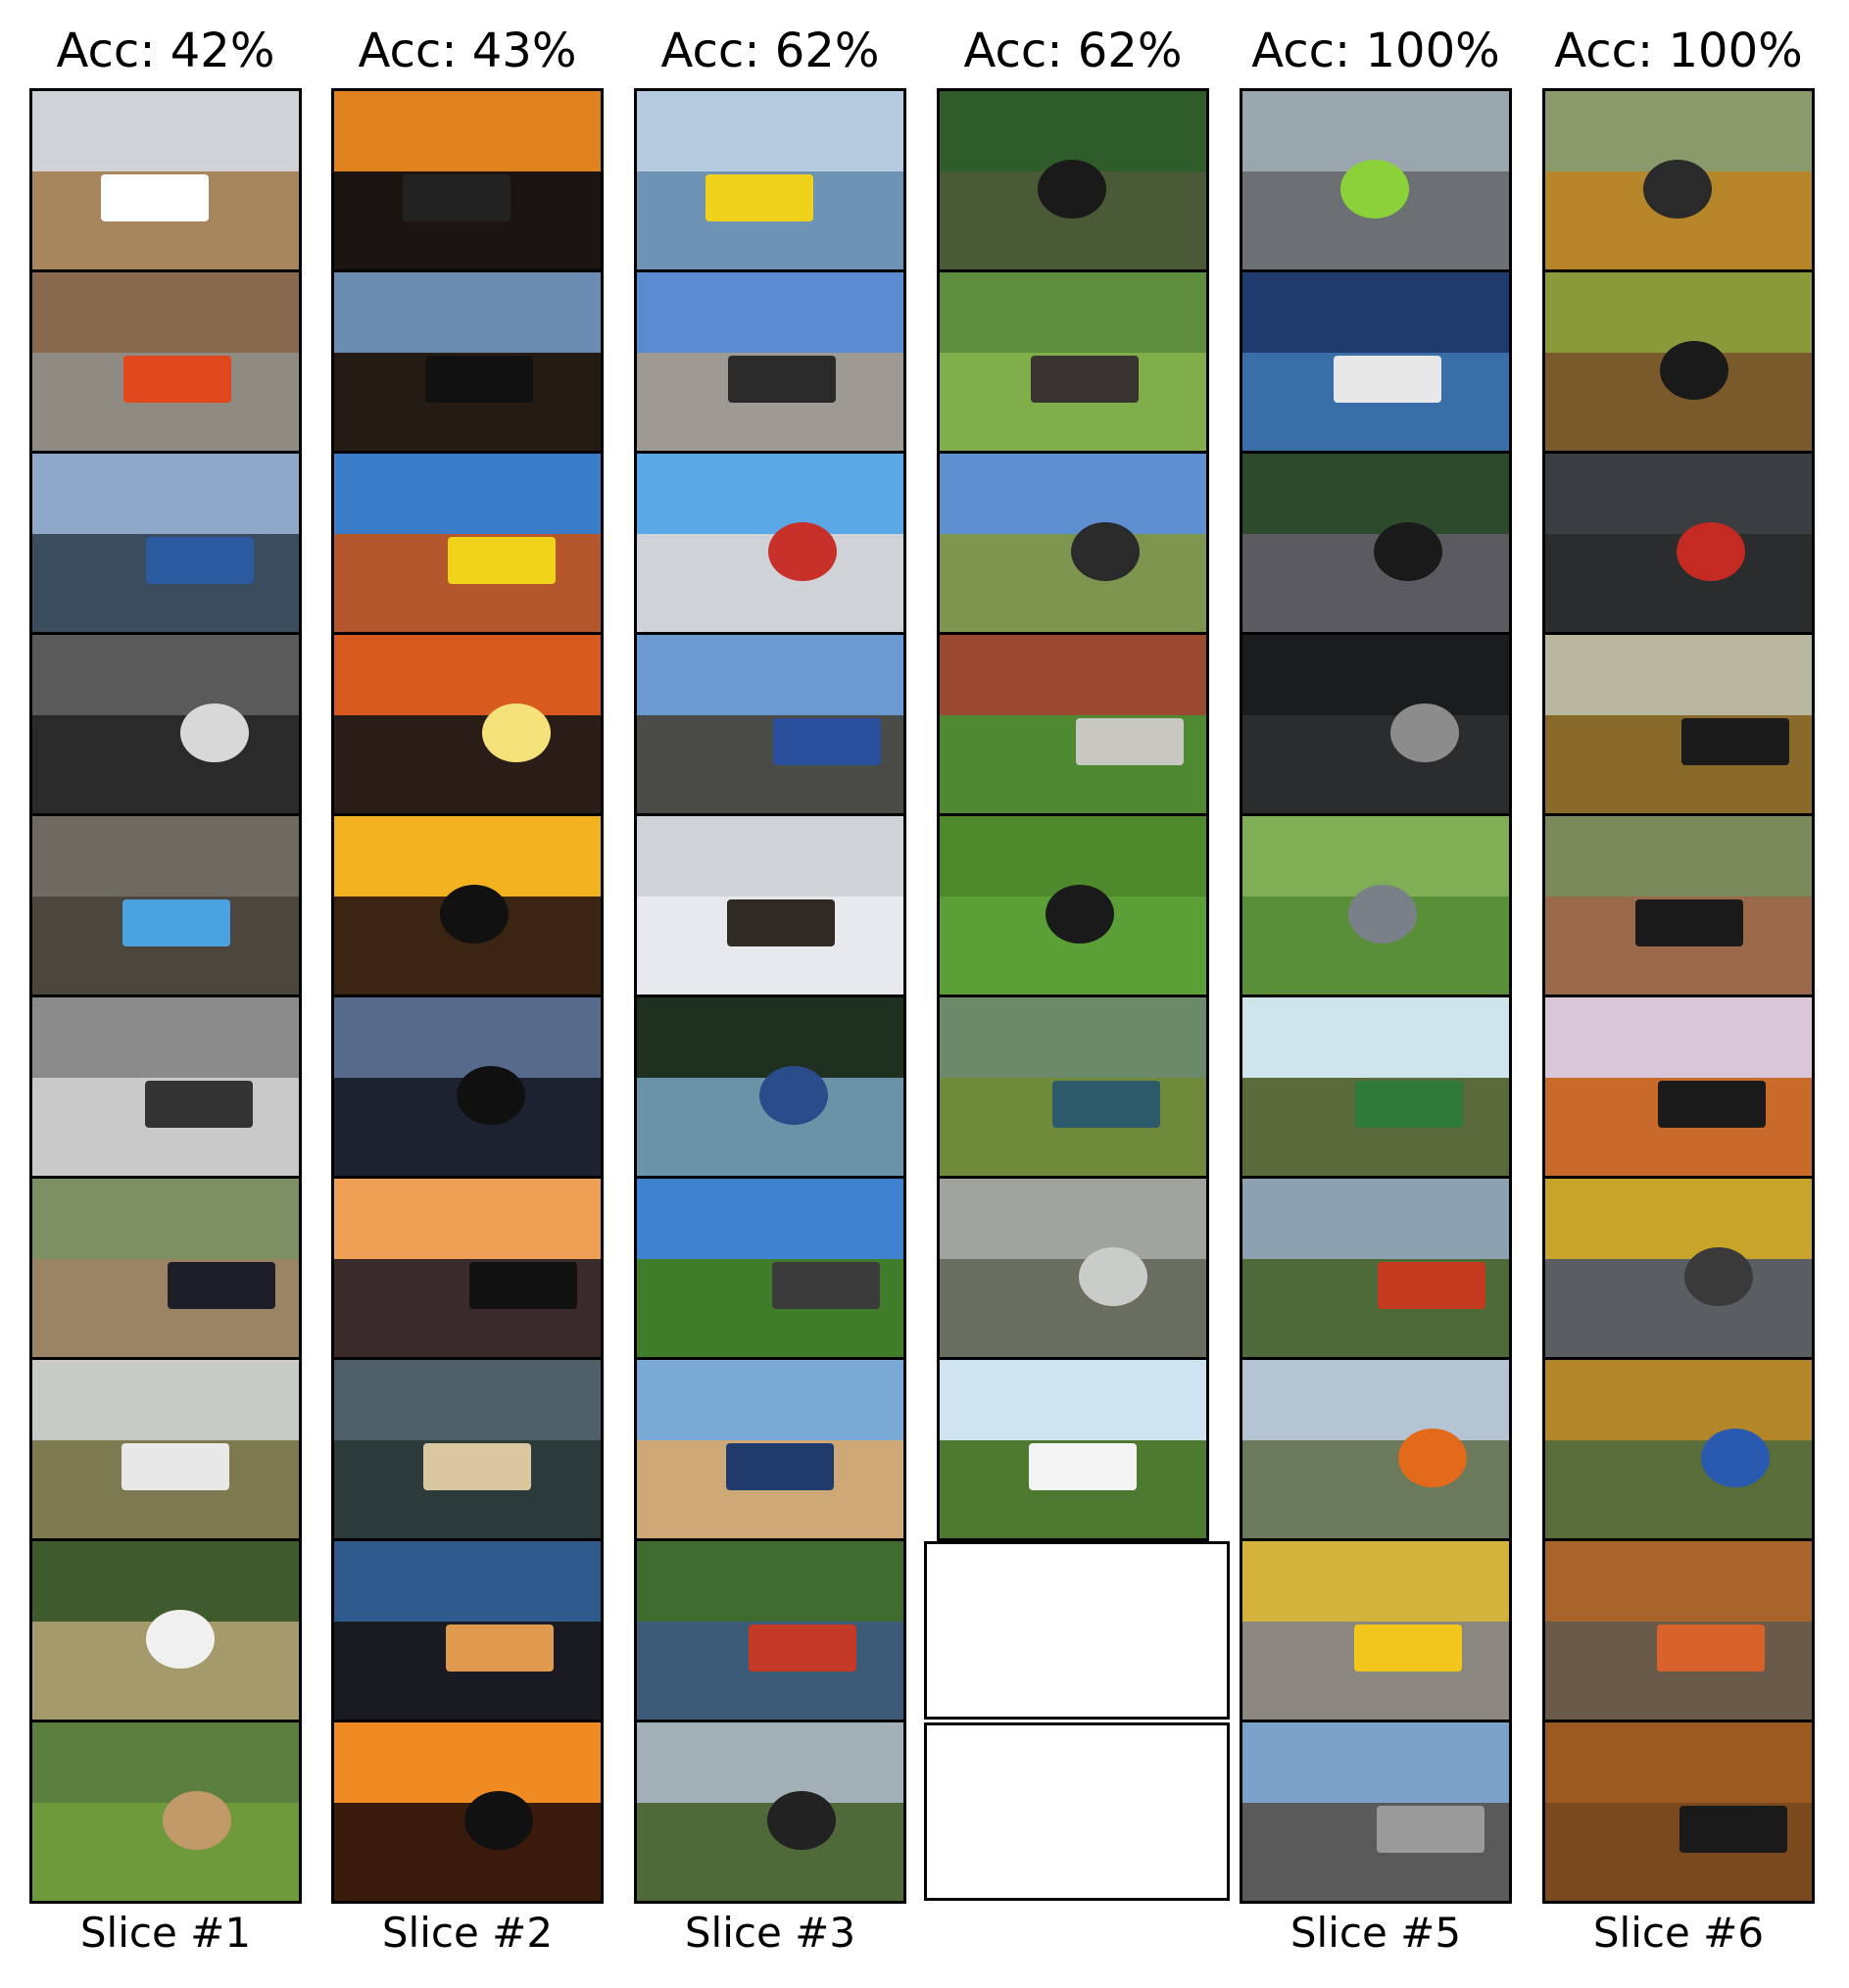  I want to click on thumbnail-man-mobility-scooter, so click(1678, 906).